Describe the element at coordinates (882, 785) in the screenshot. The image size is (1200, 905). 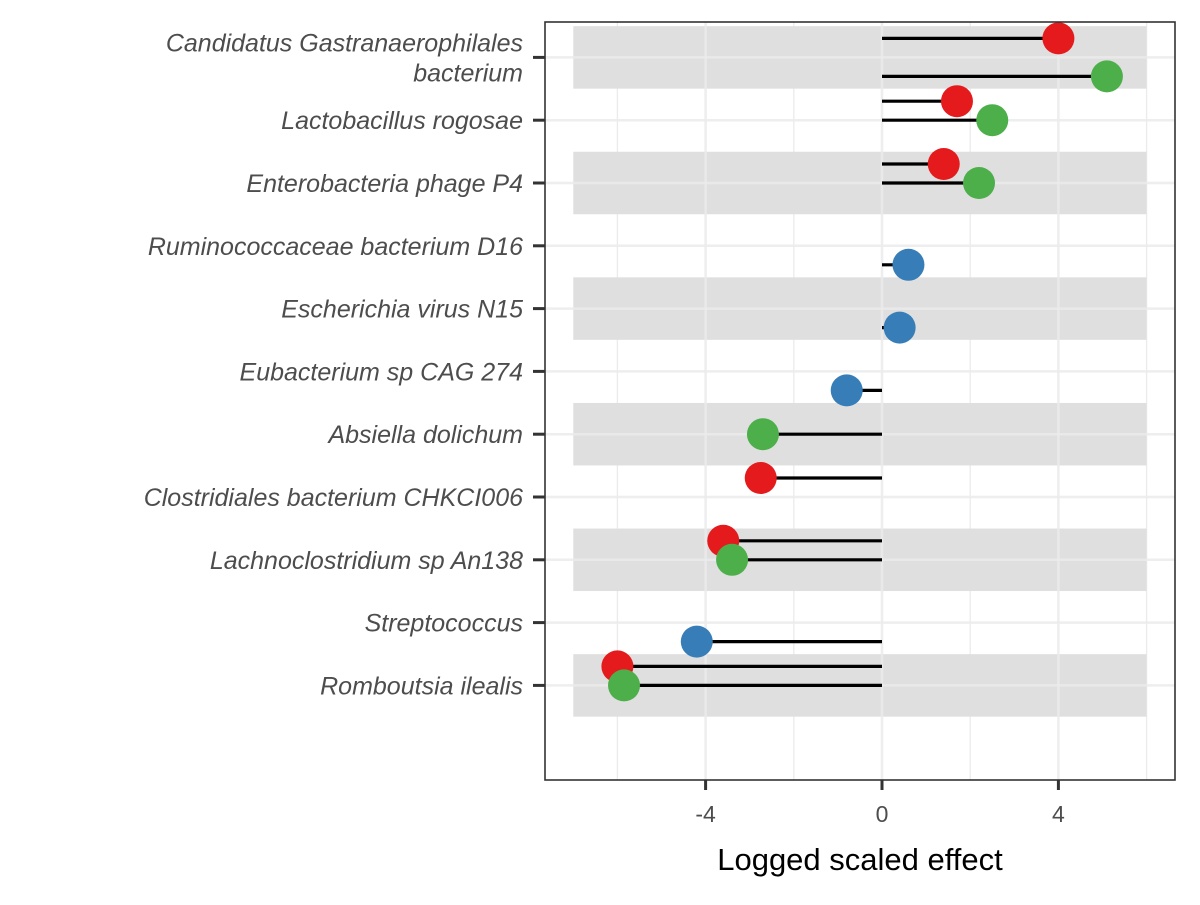
I see `x-axis-ticks` at that location.